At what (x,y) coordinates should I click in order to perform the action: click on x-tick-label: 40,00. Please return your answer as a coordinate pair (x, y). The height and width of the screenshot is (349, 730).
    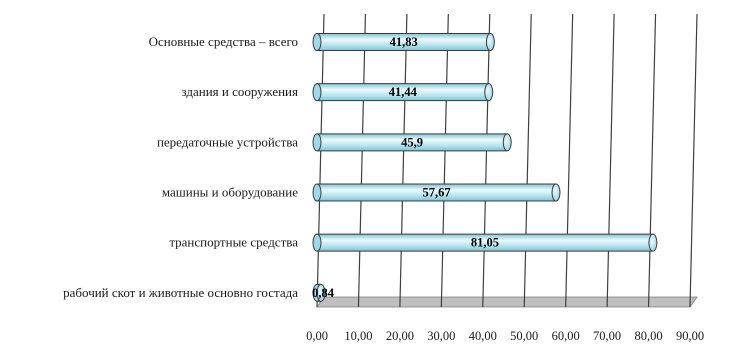
    Looking at the image, I should click on (483, 336).